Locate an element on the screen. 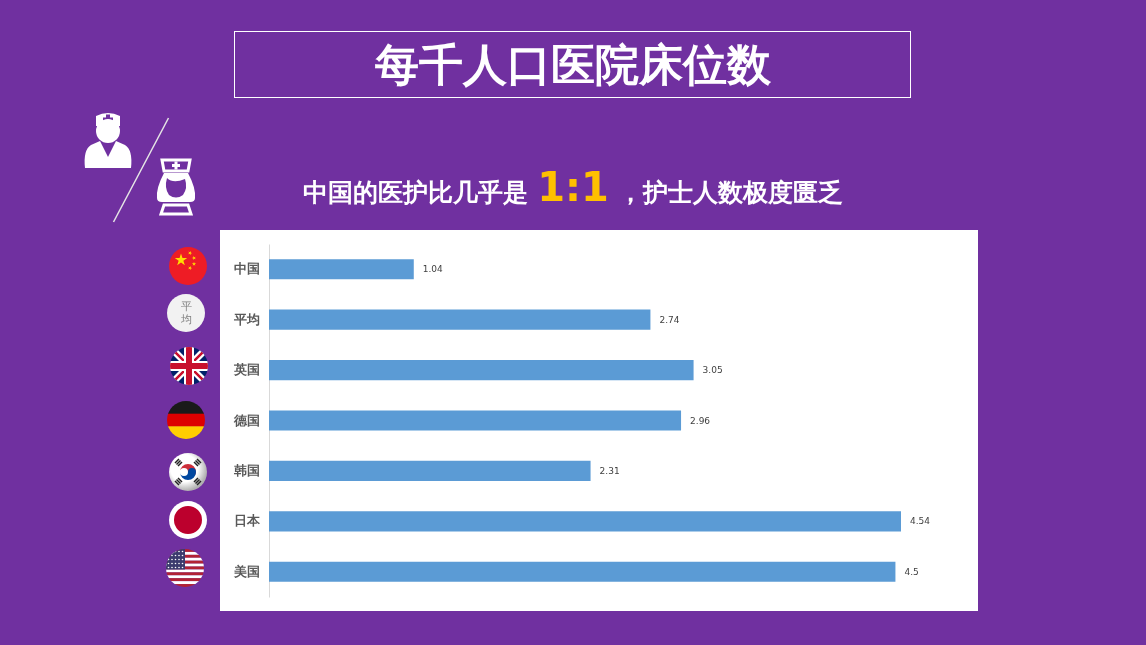  data-label: 2.31 is located at coordinates (609, 470).